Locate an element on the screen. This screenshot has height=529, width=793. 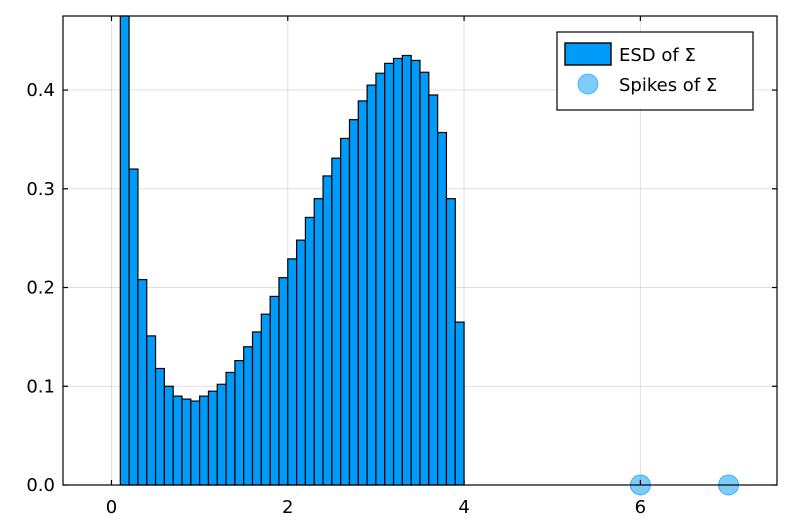
x-tick-label: 2 is located at coordinates (287, 507).